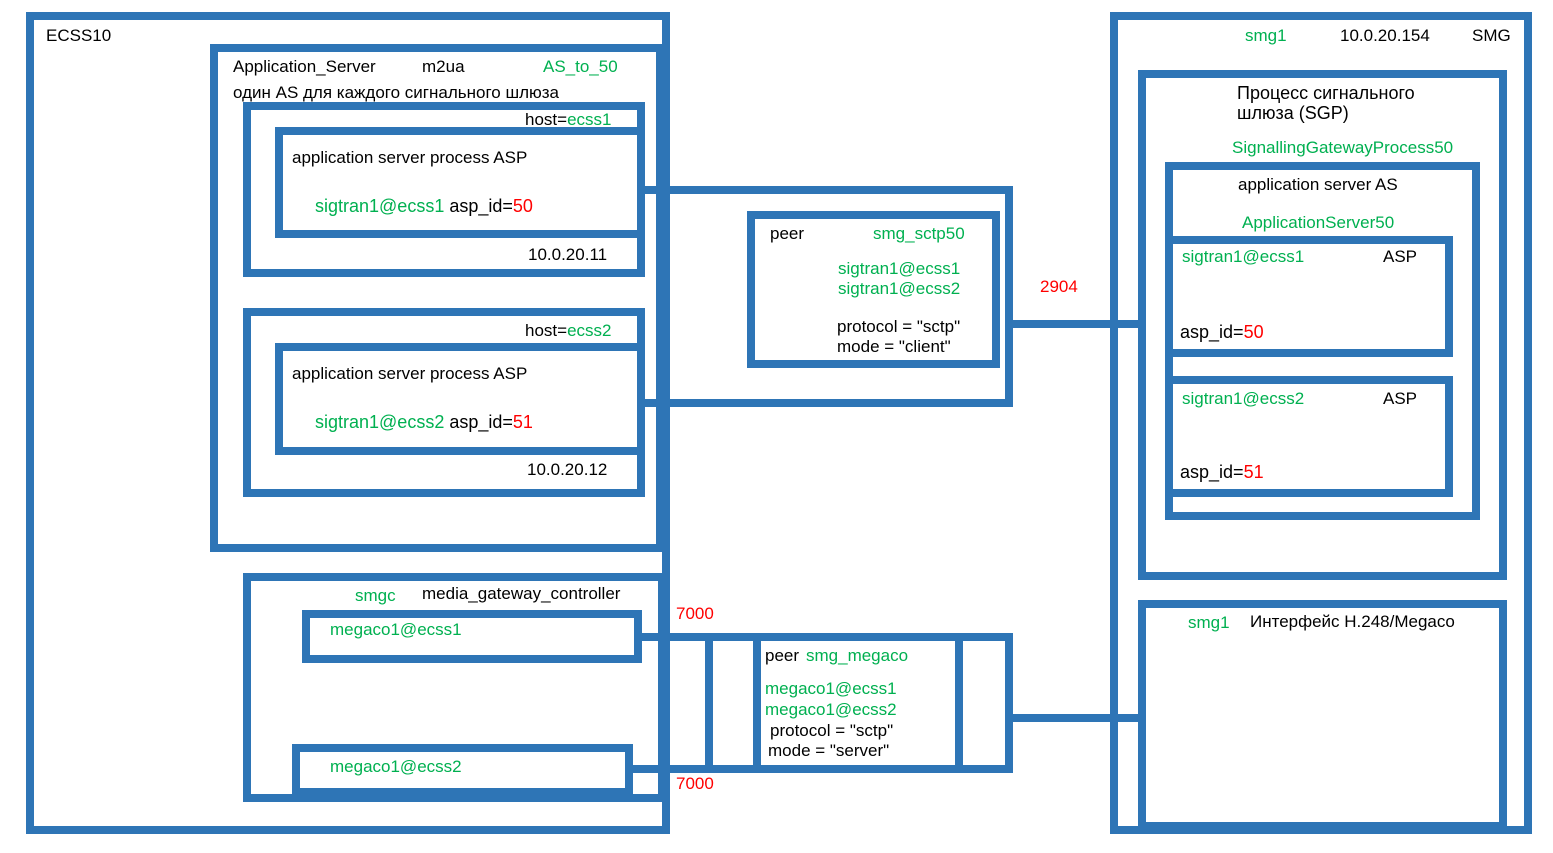 The image size is (1553, 853). Describe the element at coordinates (568, 254) in the screenshot. I see `host-ecss1-ip: 10.0.20.11` at that location.